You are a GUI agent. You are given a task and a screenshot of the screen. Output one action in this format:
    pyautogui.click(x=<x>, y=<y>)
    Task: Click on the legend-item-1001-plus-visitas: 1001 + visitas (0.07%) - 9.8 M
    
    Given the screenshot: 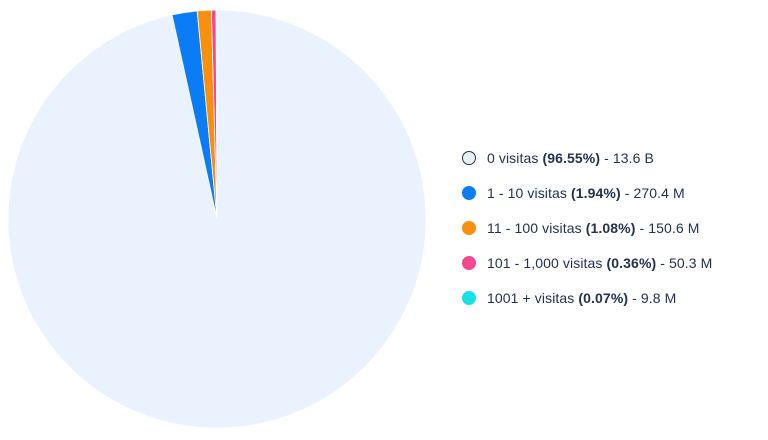 What is the action you would take?
    pyautogui.click(x=587, y=297)
    